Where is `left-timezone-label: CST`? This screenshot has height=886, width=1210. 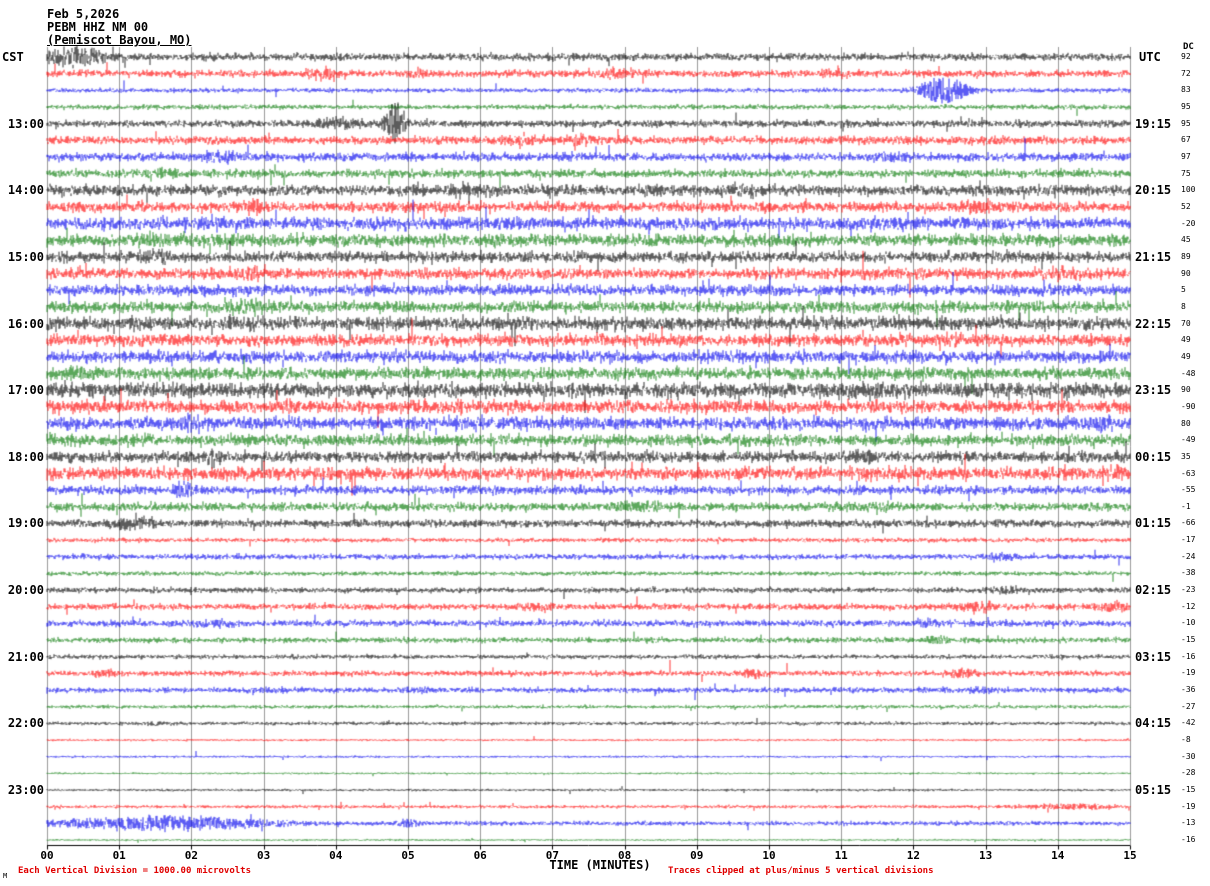
left-timezone-label: CST is located at coordinates (13, 57).